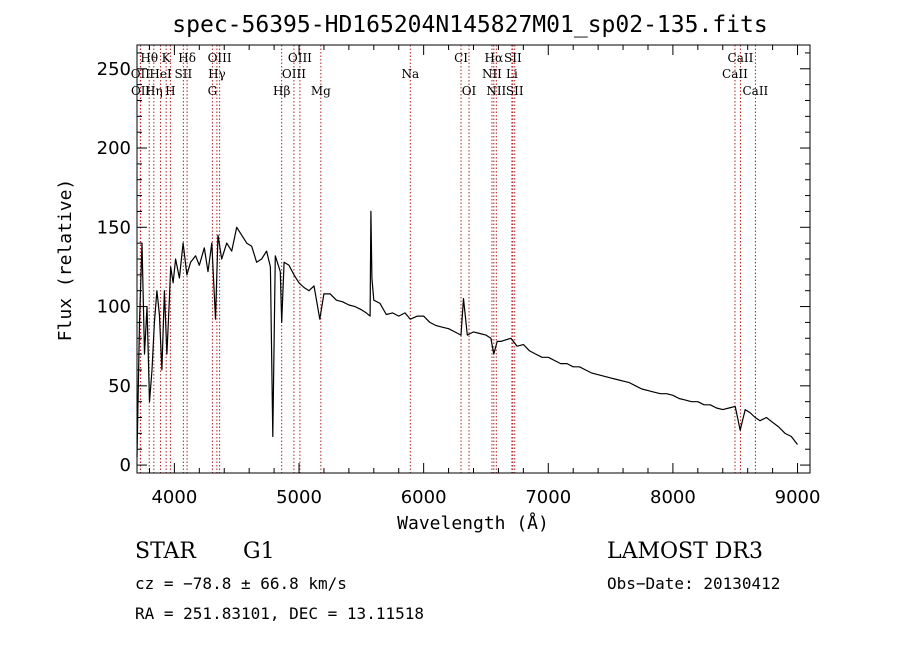  Describe the element at coordinates (114, 227) in the screenshot. I see `y-tick-label: 150` at that location.